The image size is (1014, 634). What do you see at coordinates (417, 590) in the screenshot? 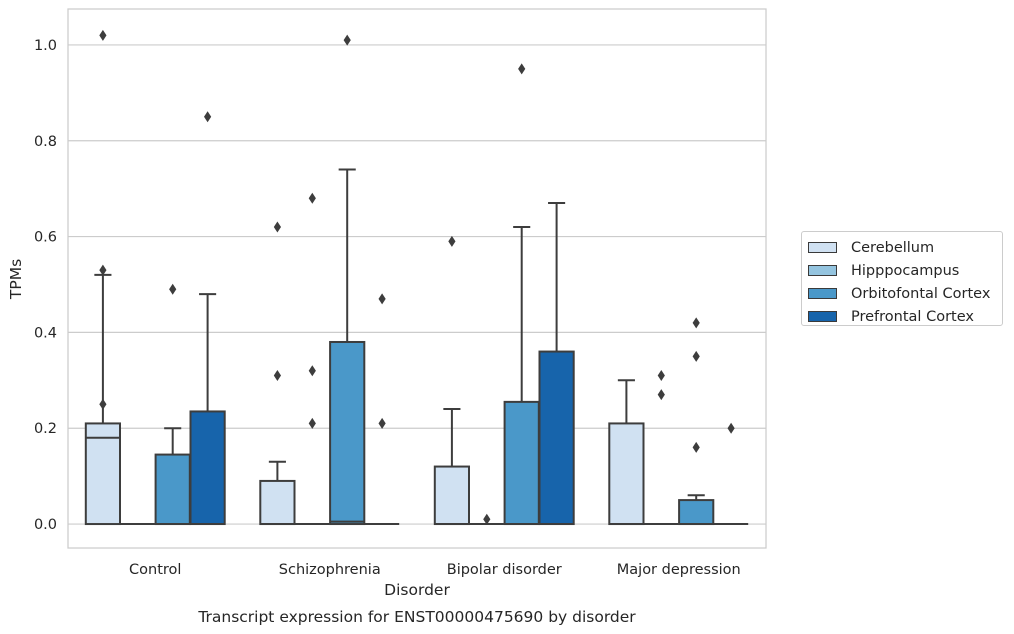
I see `x-axis-label: Disorder` at bounding box center [417, 590].